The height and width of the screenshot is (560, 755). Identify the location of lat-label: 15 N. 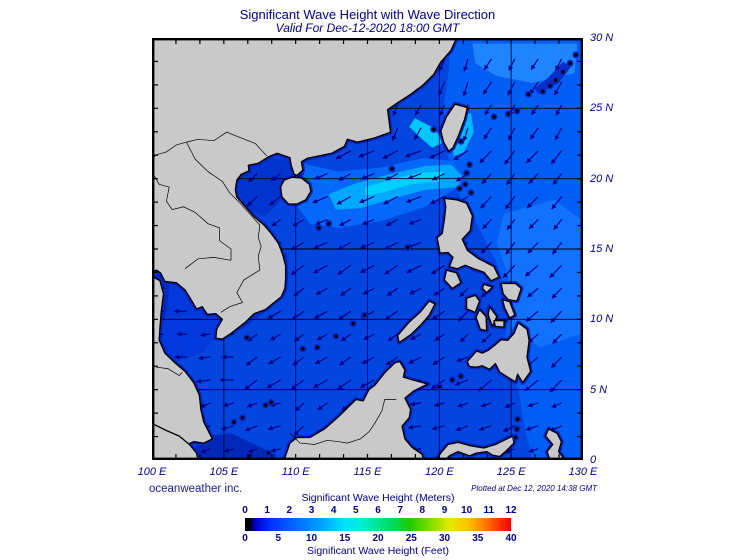
(602, 248).